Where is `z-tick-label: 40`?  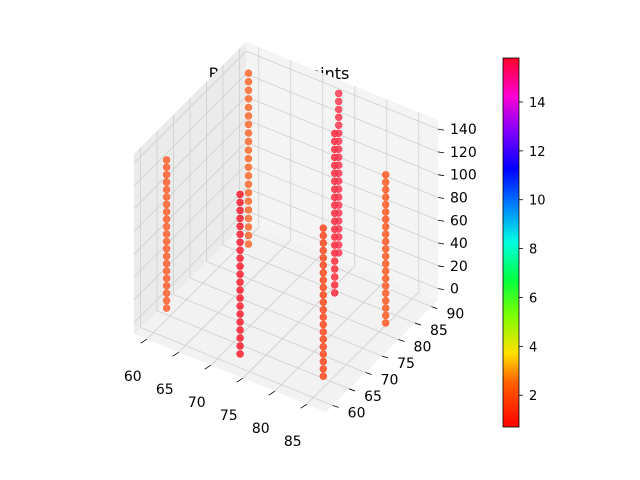
z-tick-label: 40 is located at coordinates (459, 244).